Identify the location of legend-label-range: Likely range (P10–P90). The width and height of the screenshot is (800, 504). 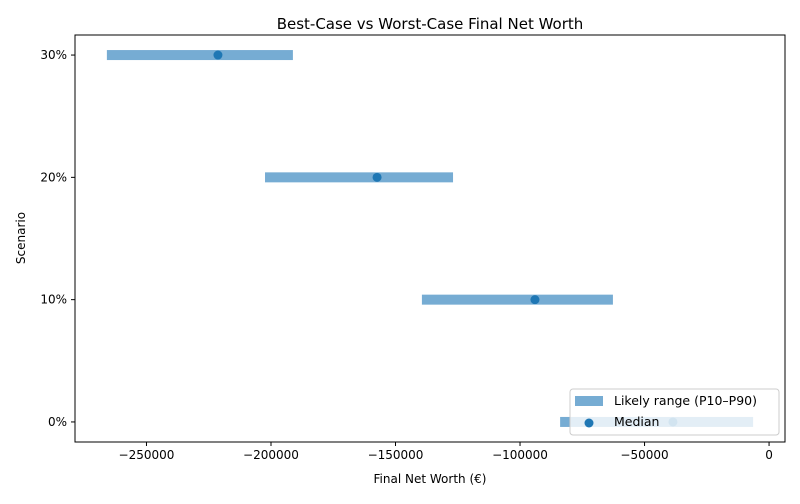
(685, 400).